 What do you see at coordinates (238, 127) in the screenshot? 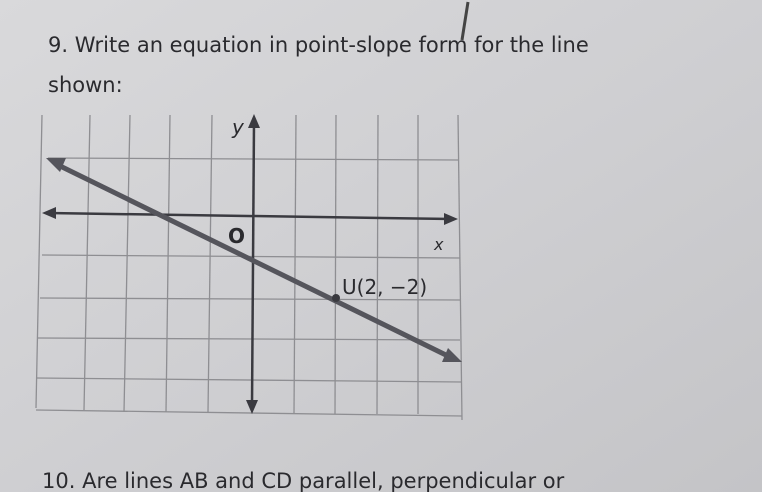
I see `y-axis-label: y` at bounding box center [238, 127].